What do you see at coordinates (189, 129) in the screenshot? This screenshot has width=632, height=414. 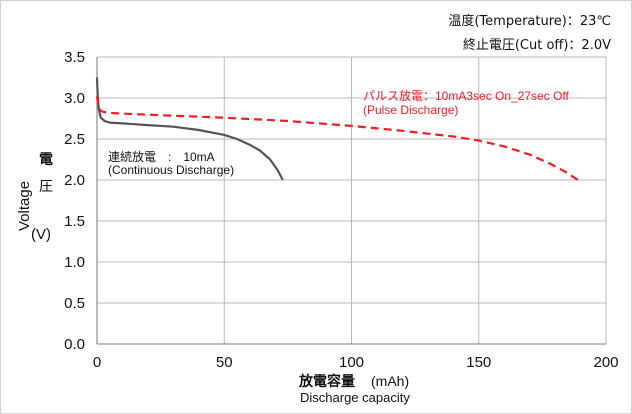 I see `continuous-discharge-line` at bounding box center [189, 129].